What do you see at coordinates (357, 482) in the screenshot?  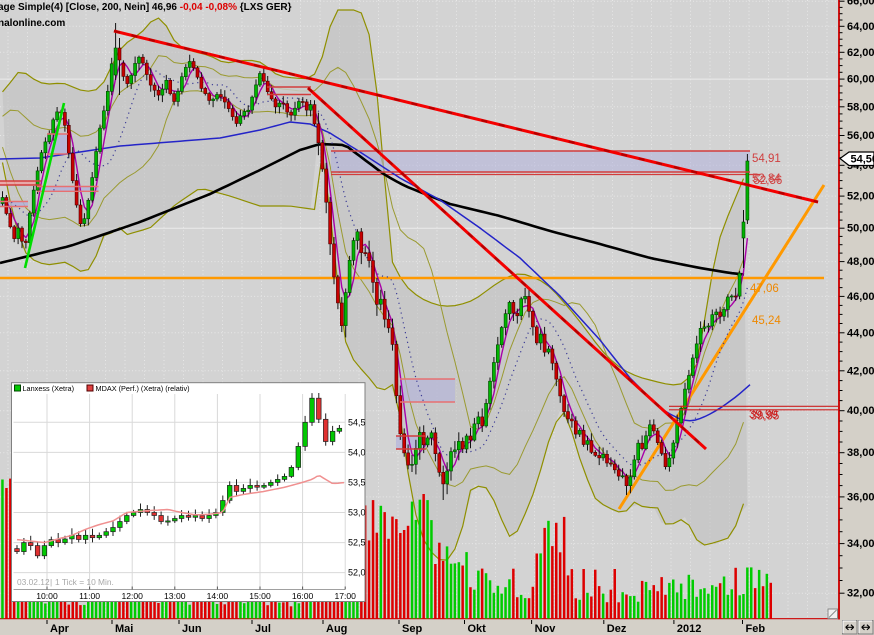 I see `svg-text: 53,5` at bounding box center [357, 482].